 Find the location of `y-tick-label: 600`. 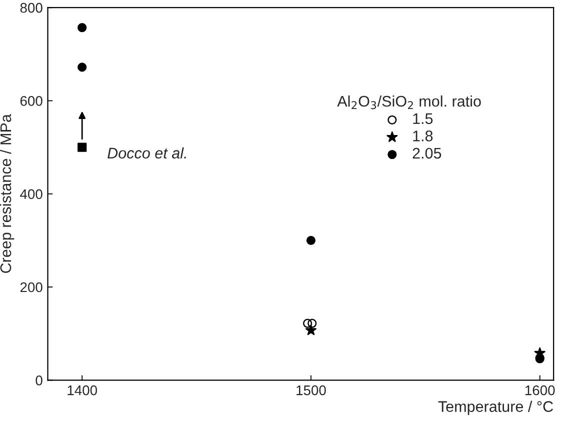

y-tick-label: 600 is located at coordinates (31, 101).